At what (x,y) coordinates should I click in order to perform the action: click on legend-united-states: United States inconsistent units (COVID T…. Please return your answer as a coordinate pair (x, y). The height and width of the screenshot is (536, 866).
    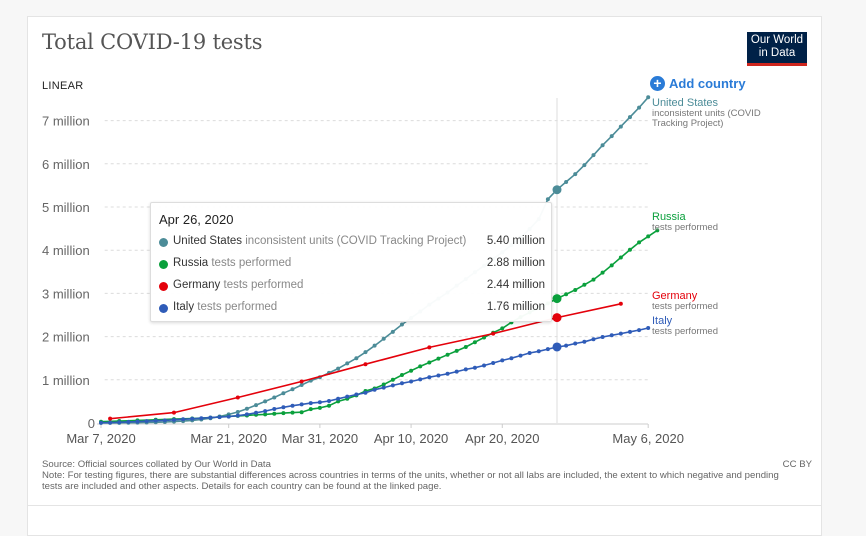
    Looking at the image, I should click on (717, 113).